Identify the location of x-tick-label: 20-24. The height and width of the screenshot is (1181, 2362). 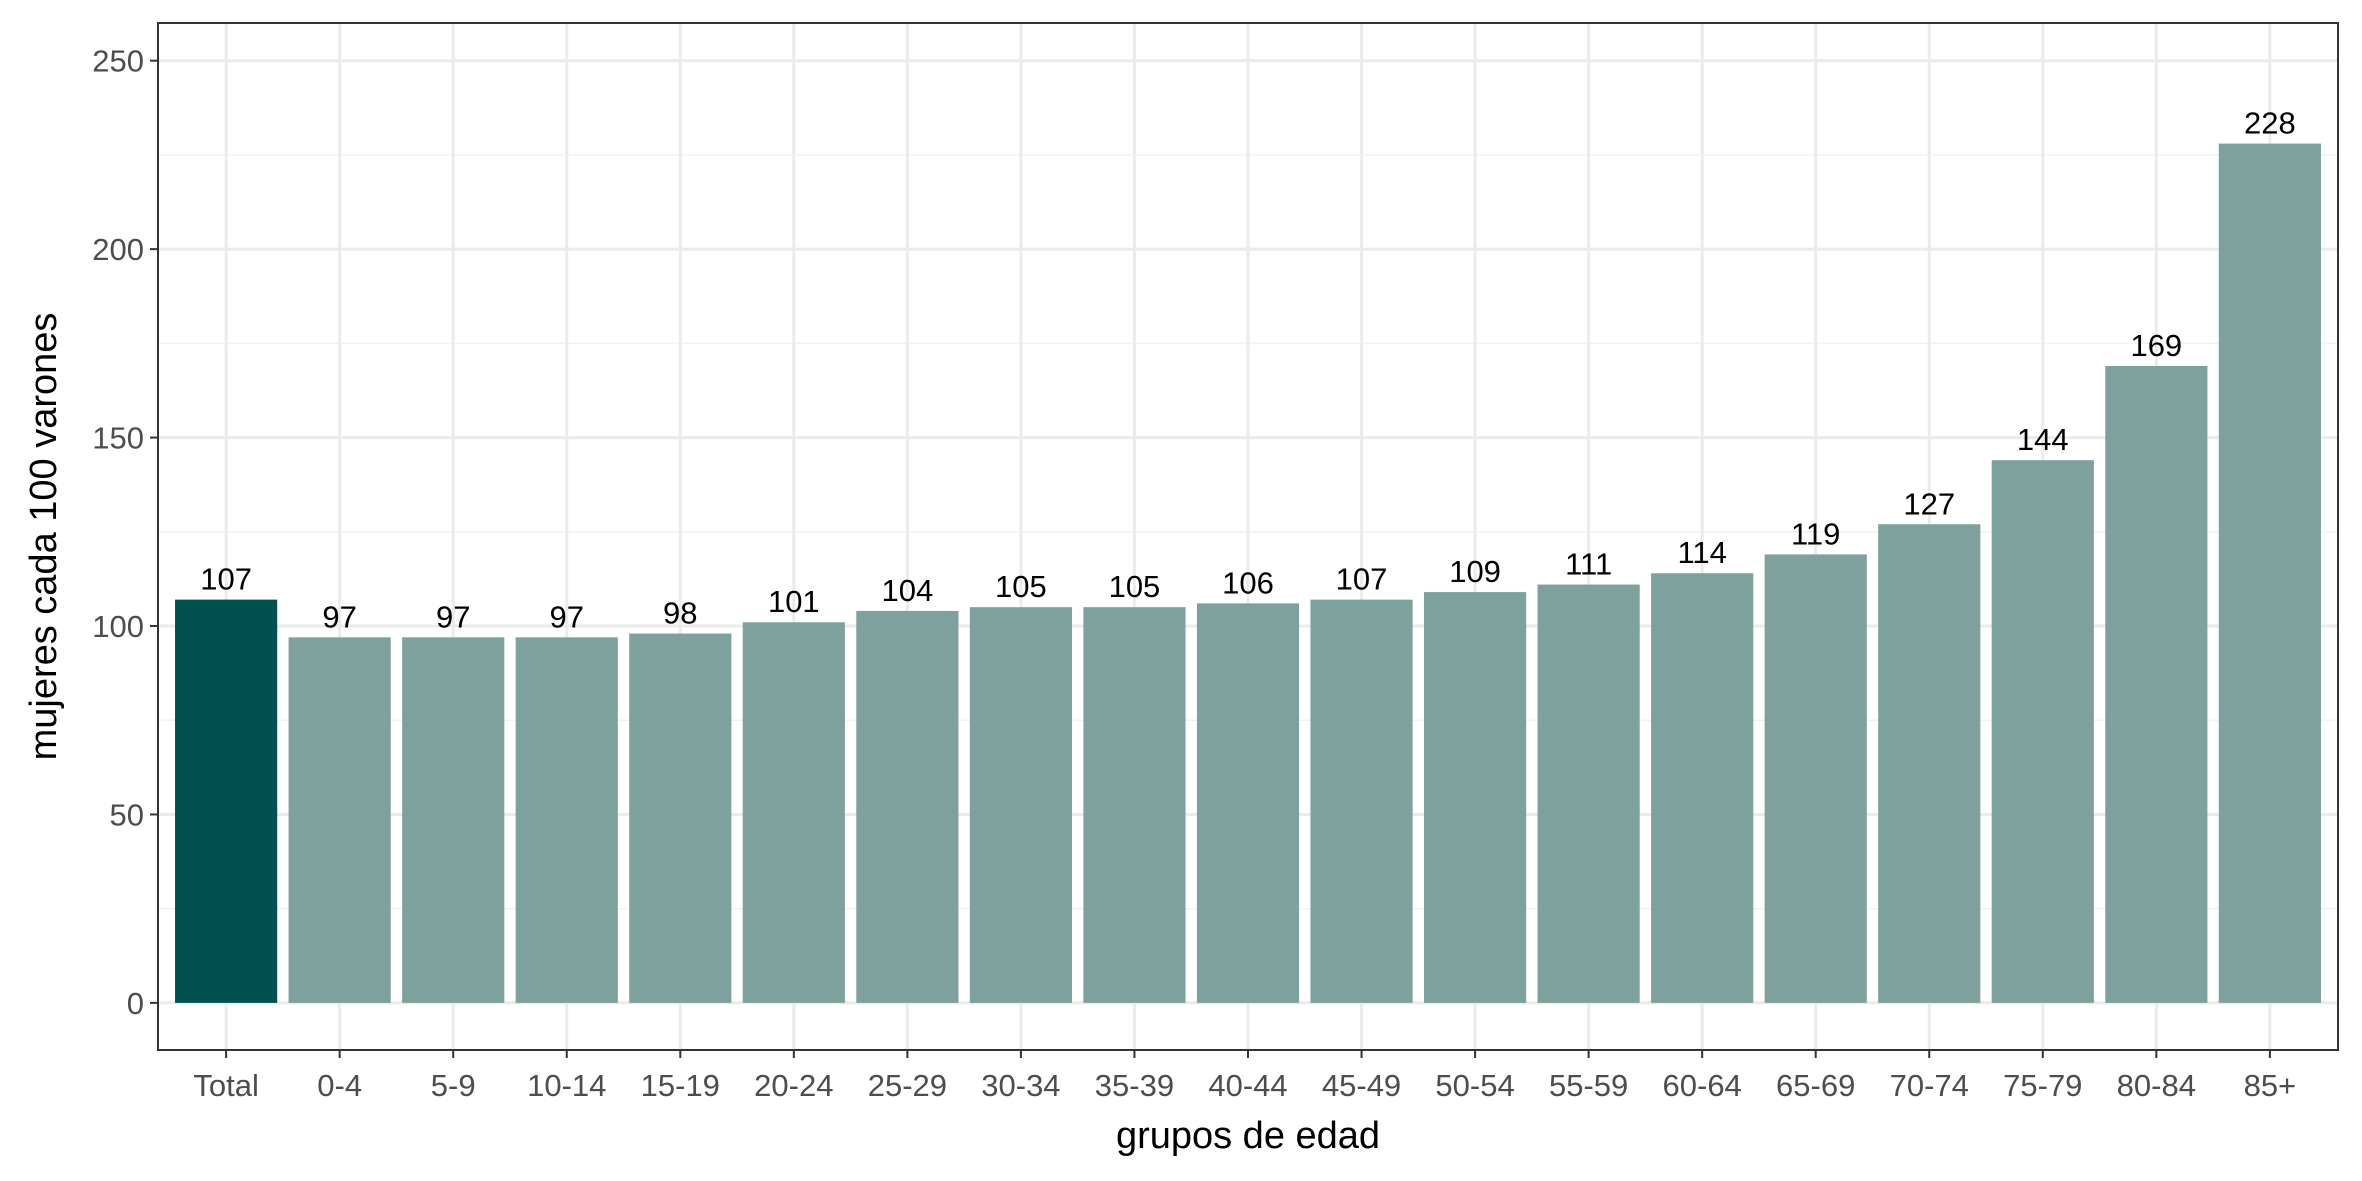
(793, 1085).